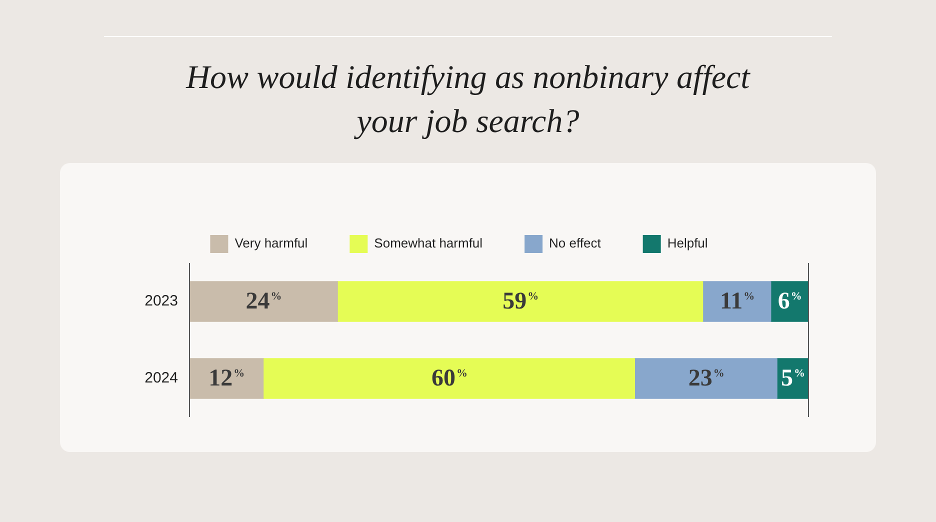 This screenshot has height=522, width=936. I want to click on data-label: 23%, so click(706, 379).